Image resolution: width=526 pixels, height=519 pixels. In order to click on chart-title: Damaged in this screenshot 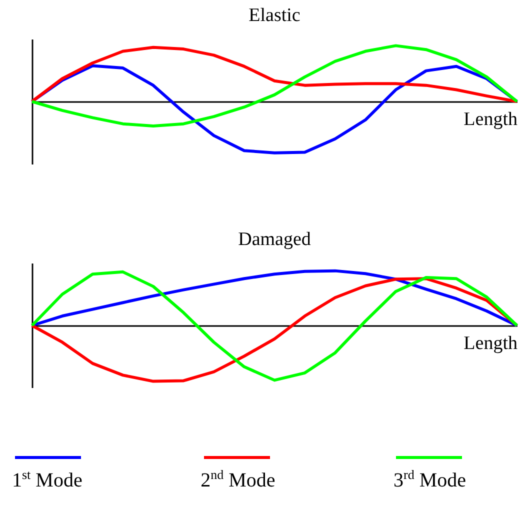, I will do `click(275, 239)`.